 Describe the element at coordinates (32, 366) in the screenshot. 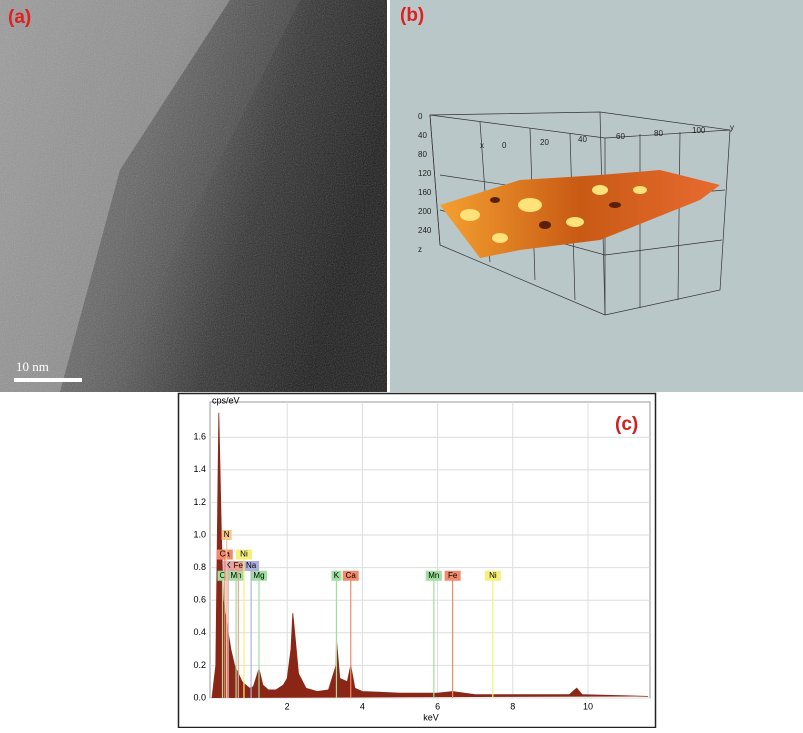

I see `scale-label: 10 nm` at that location.